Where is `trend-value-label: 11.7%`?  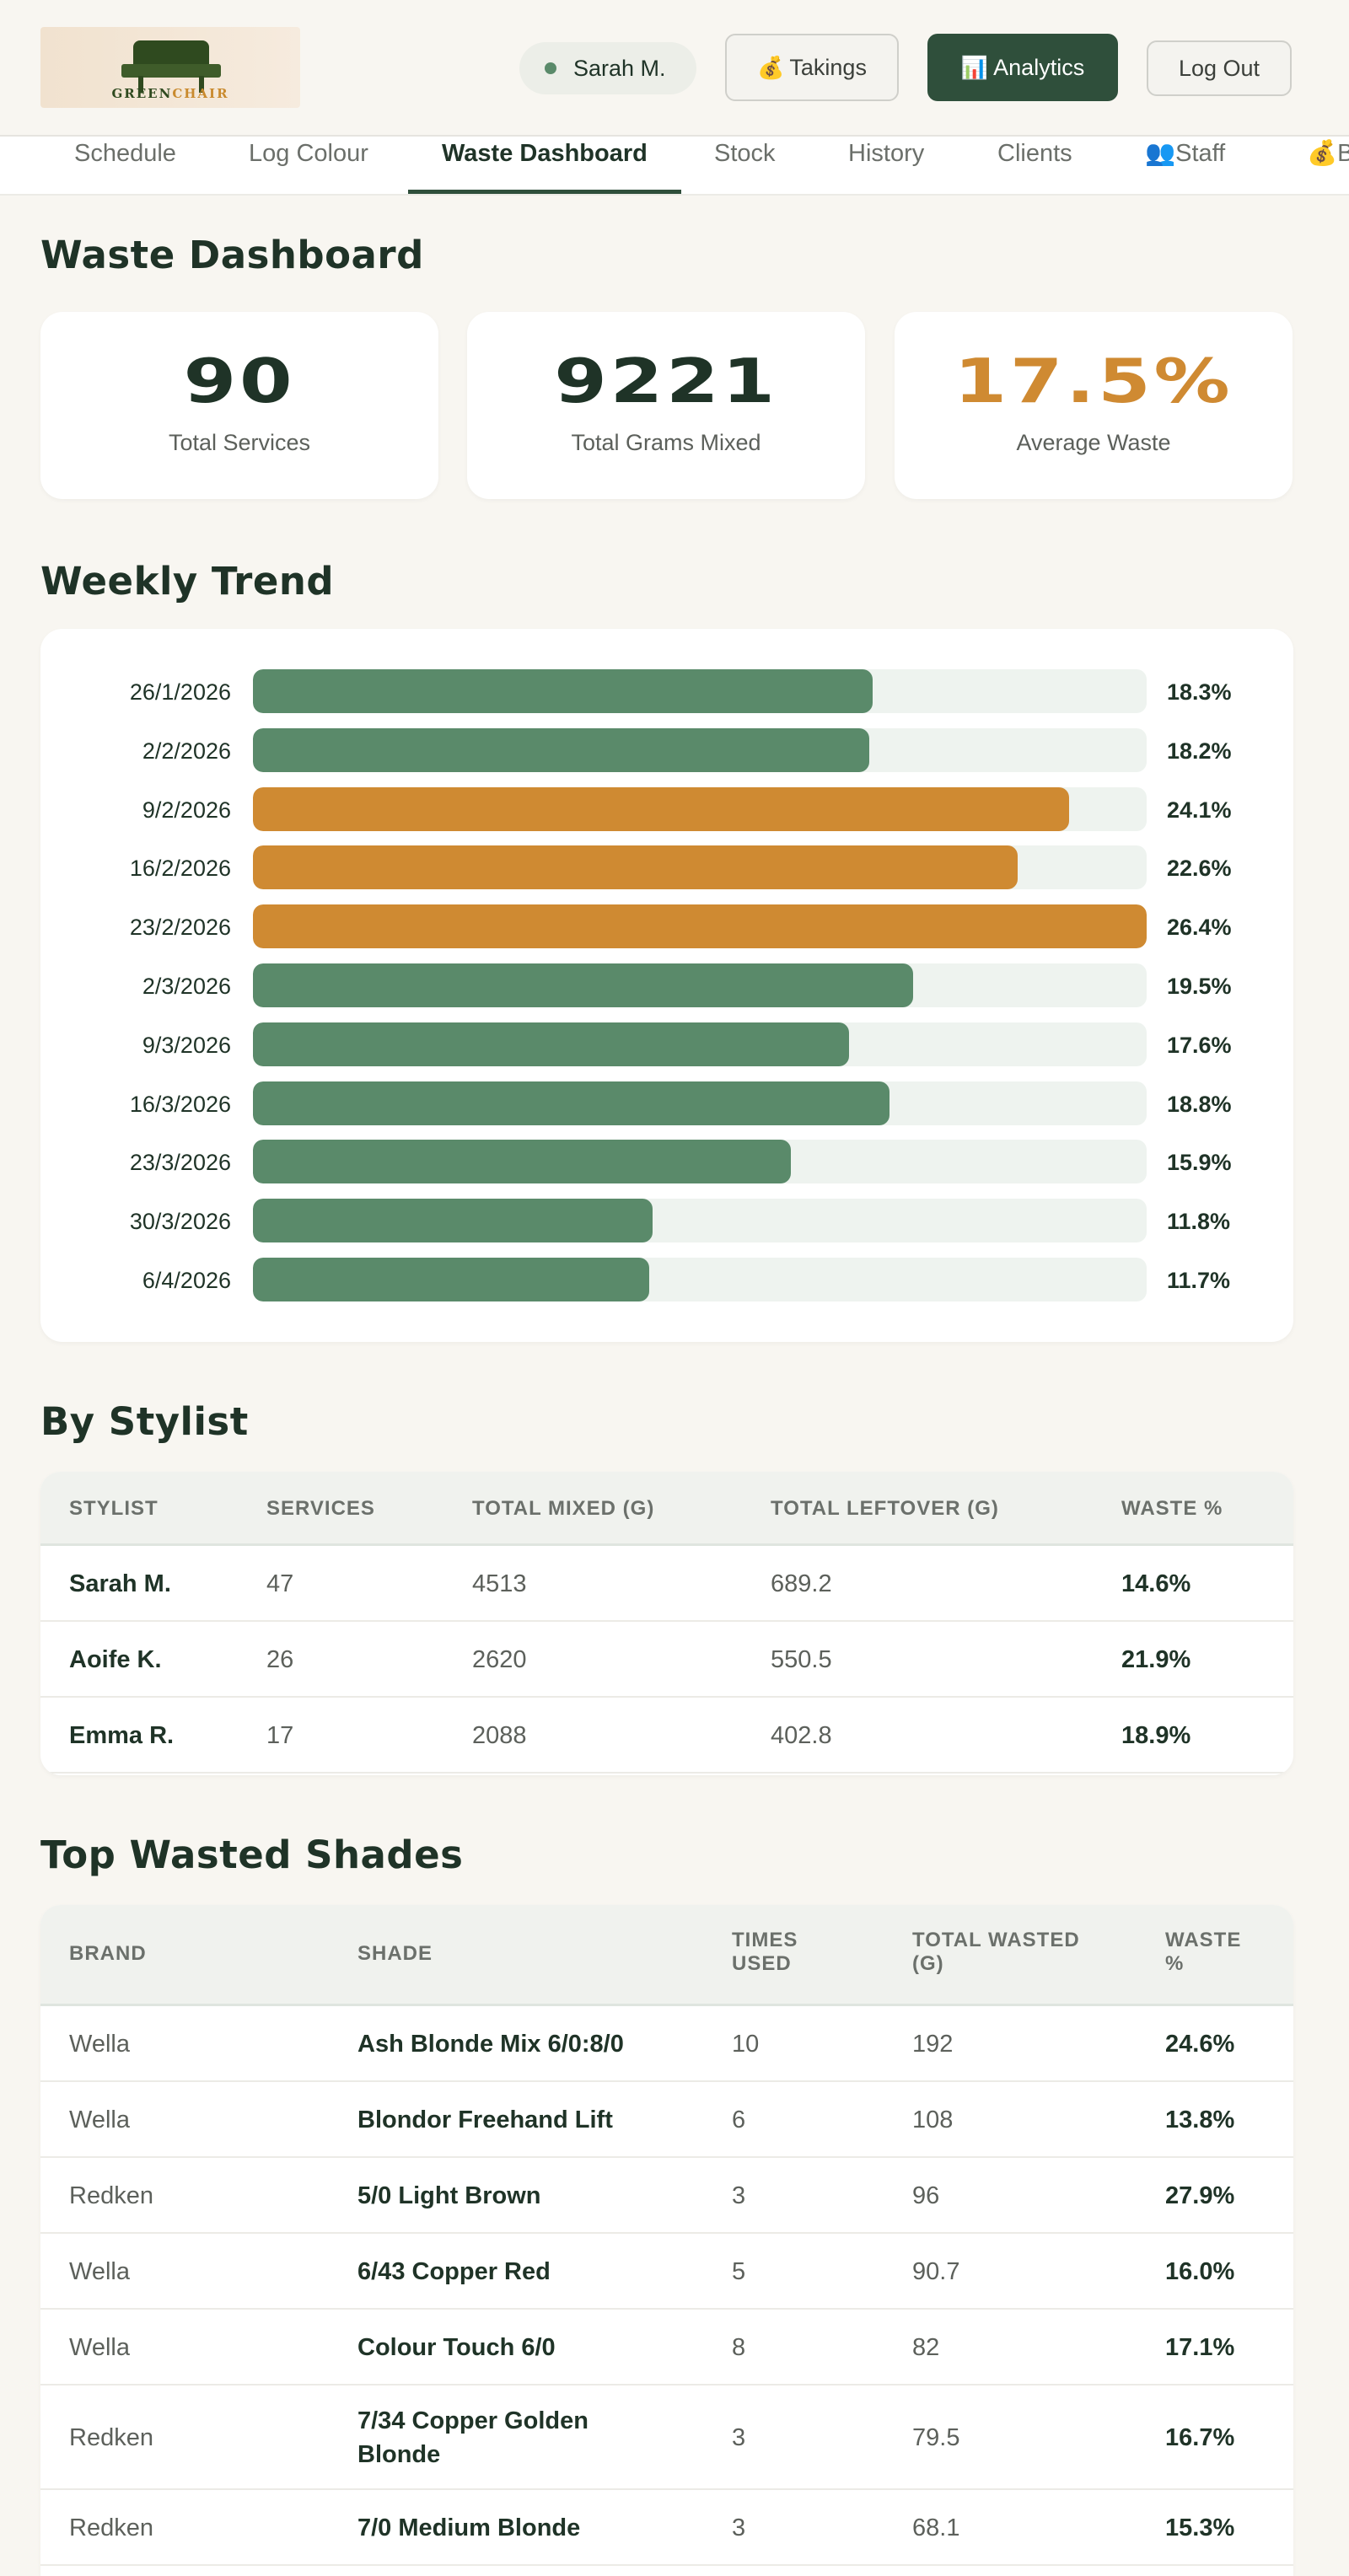 trend-value-label: 11.7% is located at coordinates (1199, 1280).